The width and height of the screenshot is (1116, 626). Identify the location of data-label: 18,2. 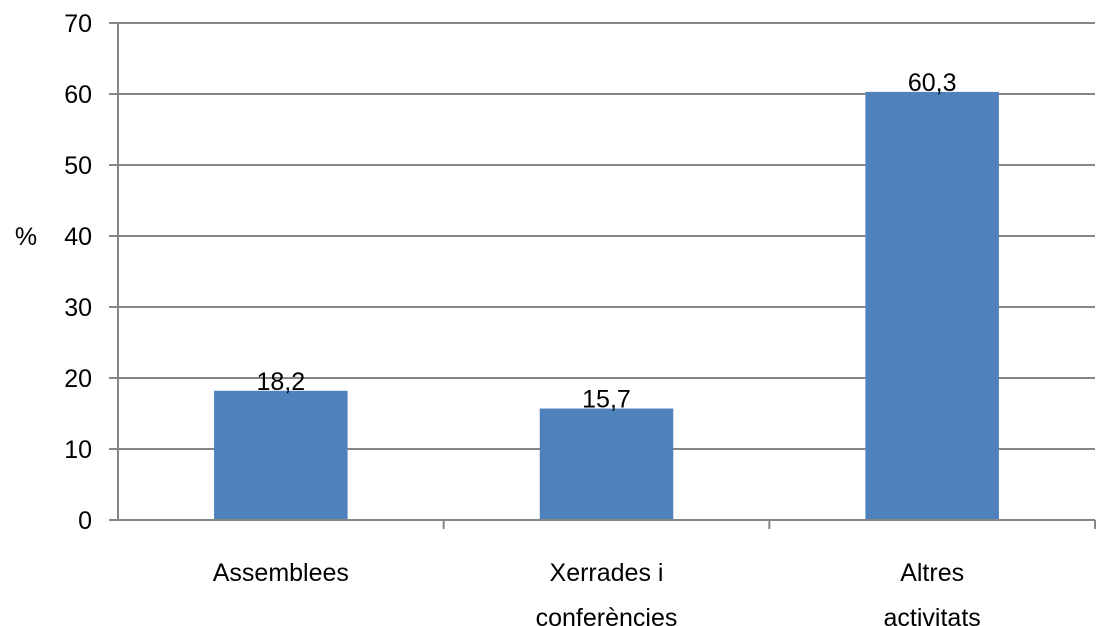
(280, 382).